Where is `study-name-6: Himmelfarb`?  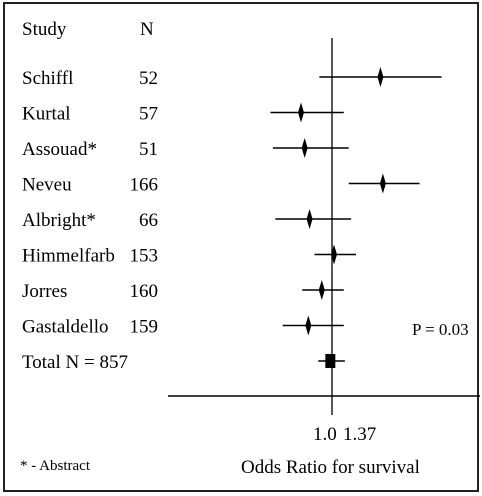 study-name-6: Himmelfarb is located at coordinates (68, 256).